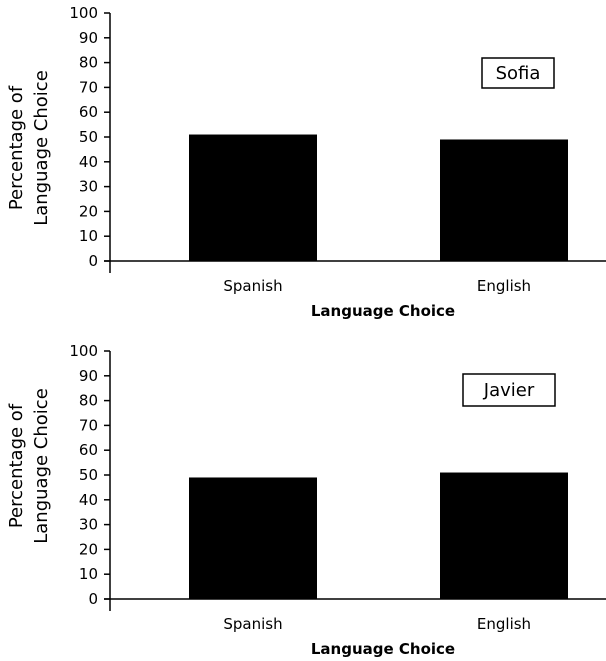  I want to click on legend-label: Sofia, so click(518, 73).